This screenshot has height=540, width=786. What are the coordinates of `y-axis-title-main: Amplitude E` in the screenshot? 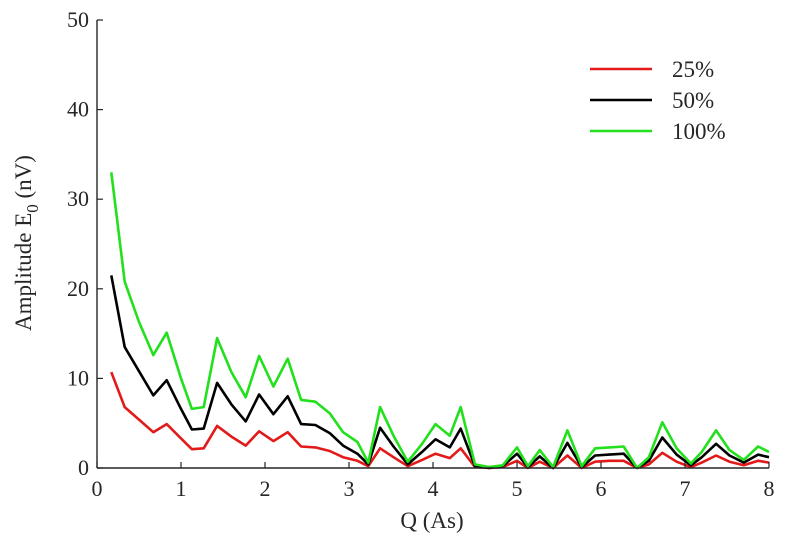 It's located at (23, 272).